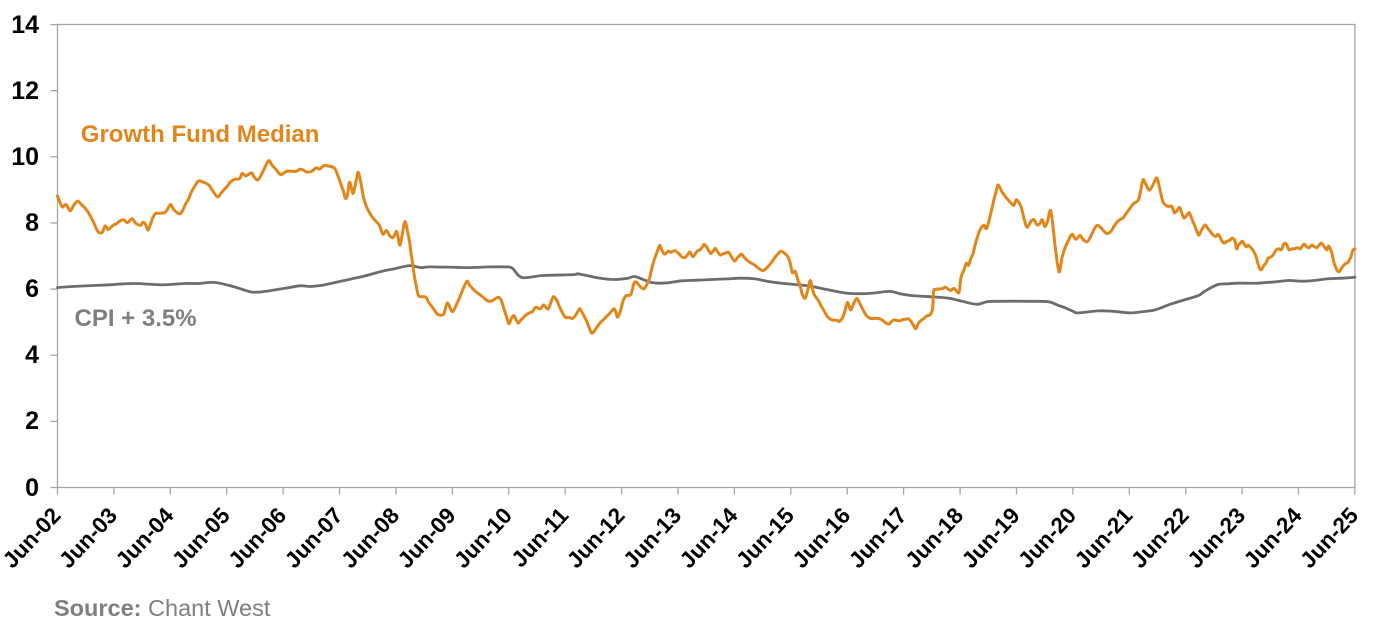 The image size is (1379, 631). I want to click on svg-text: Jun-22, so click(1160, 538).